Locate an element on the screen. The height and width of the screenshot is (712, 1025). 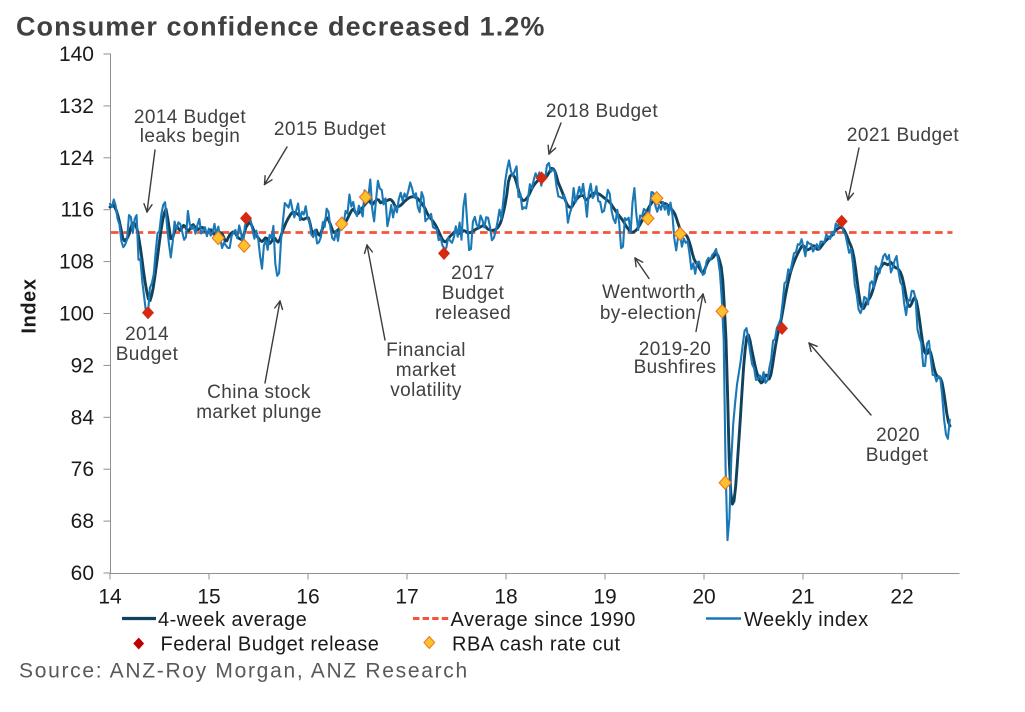
svg-text: 84 is located at coordinates (83, 417).